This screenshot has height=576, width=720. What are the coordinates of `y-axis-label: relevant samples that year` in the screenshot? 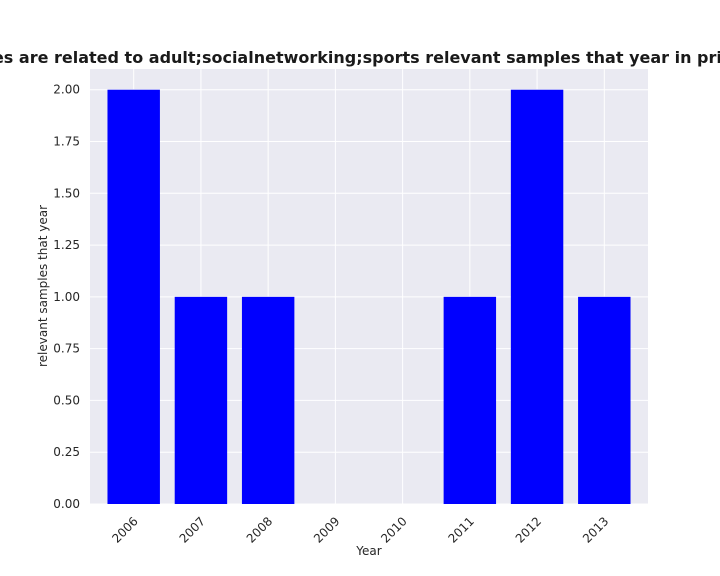 It's located at (43, 286).